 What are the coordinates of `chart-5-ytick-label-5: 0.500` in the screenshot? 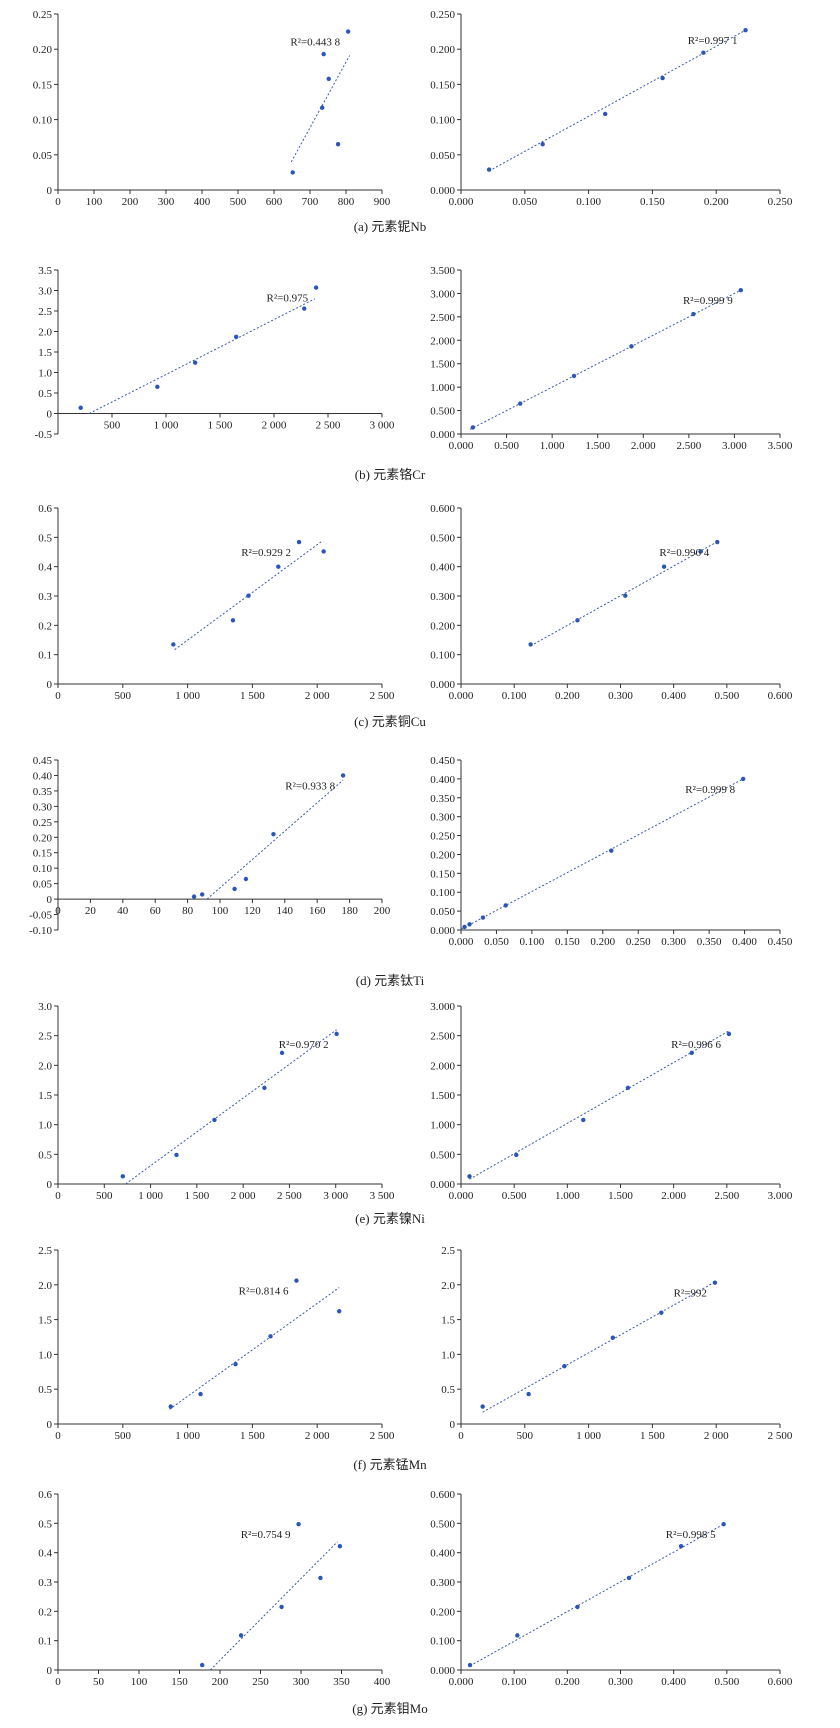 It's located at (442, 538).